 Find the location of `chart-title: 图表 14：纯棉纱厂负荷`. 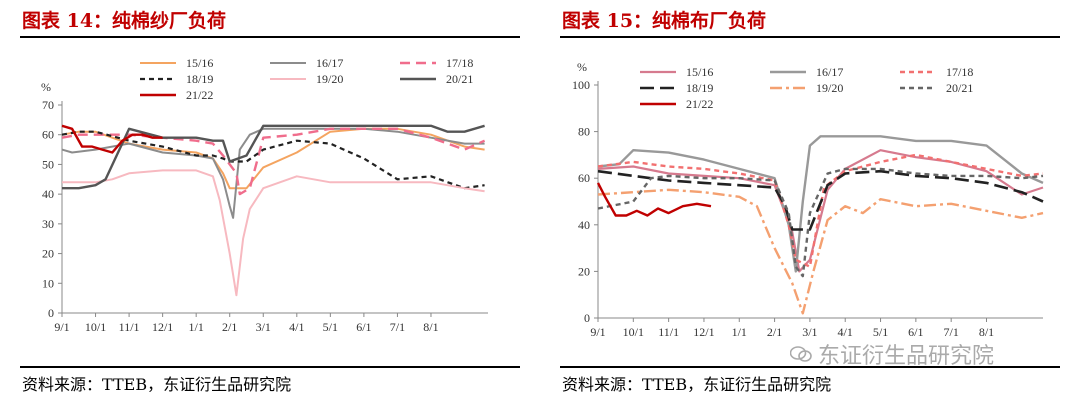

chart-title: 图表 14：纯棉纱厂负荷 is located at coordinates (124, 21).